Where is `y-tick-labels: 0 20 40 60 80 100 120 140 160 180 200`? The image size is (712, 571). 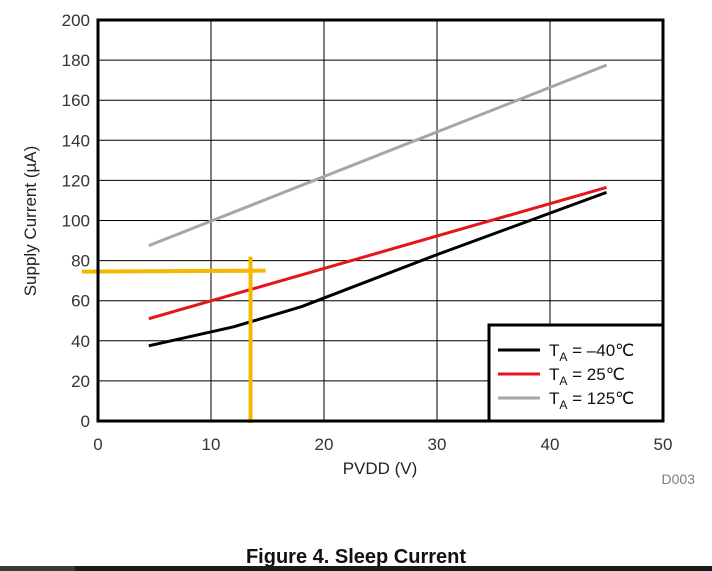 y-tick-labels: 0 20 40 60 80 100 120 140 160 180 200 is located at coordinates (76, 221).